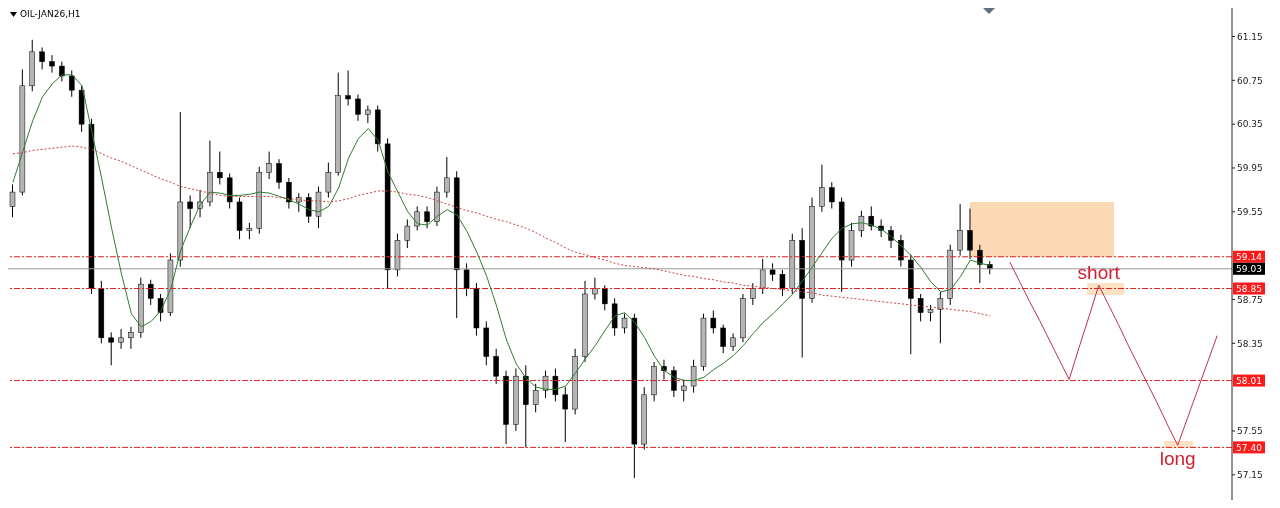 The image size is (1280, 508). What do you see at coordinates (1250, 212) in the screenshot?
I see `y-tick-label: 59.55` at bounding box center [1250, 212].